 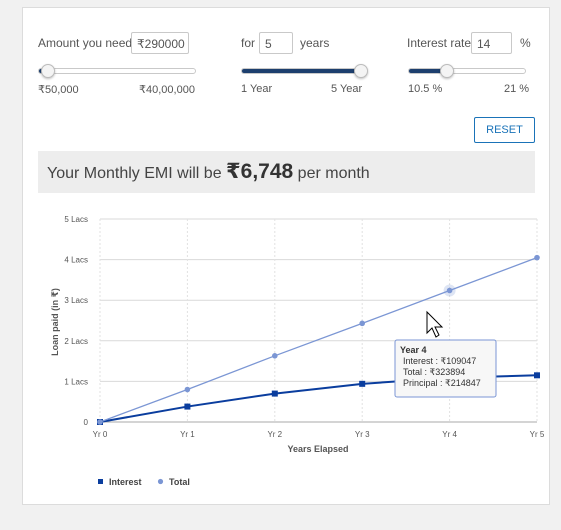 I want to click on rupee-prefix: ₹, so click(x=141, y=44).